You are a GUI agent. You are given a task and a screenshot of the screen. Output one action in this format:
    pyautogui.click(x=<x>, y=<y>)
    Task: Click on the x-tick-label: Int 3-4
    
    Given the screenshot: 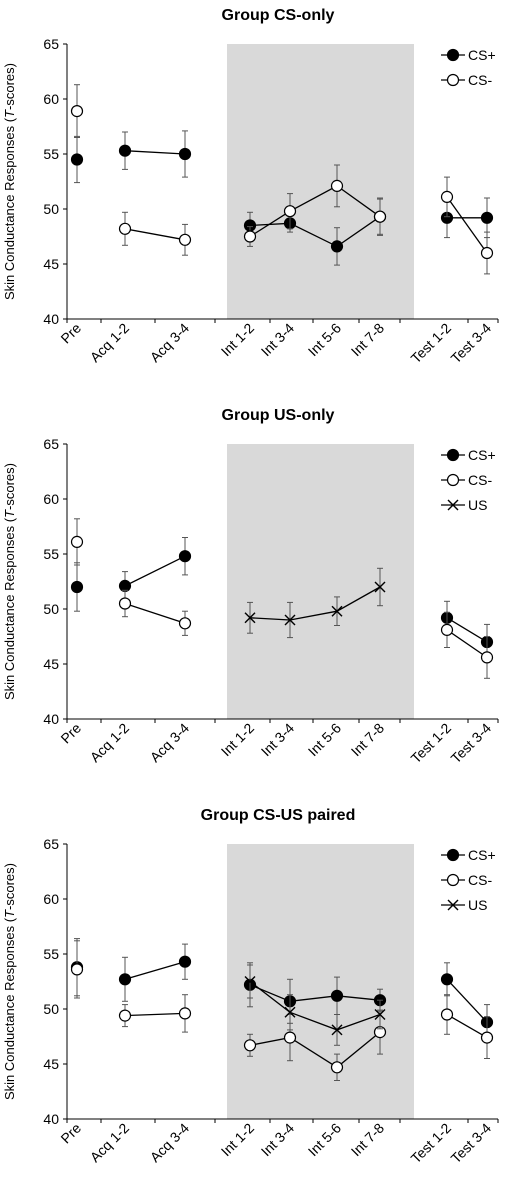 What is the action you would take?
    pyautogui.click(x=278, y=1140)
    